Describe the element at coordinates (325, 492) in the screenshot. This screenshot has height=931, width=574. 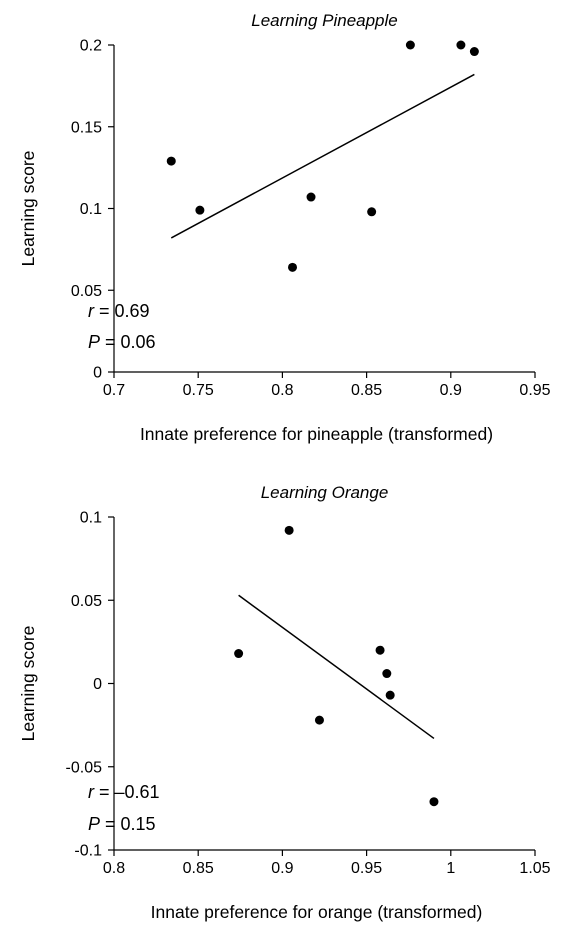
I see `chart-title: Learning Orange` at that location.